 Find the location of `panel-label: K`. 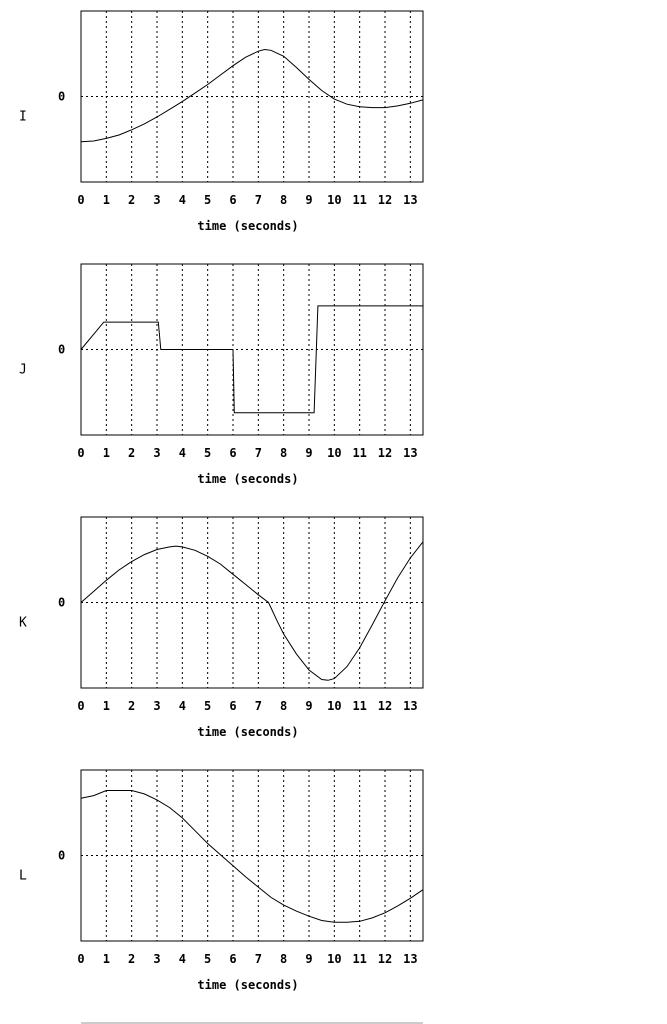

panel-label: K is located at coordinates (23, 622).